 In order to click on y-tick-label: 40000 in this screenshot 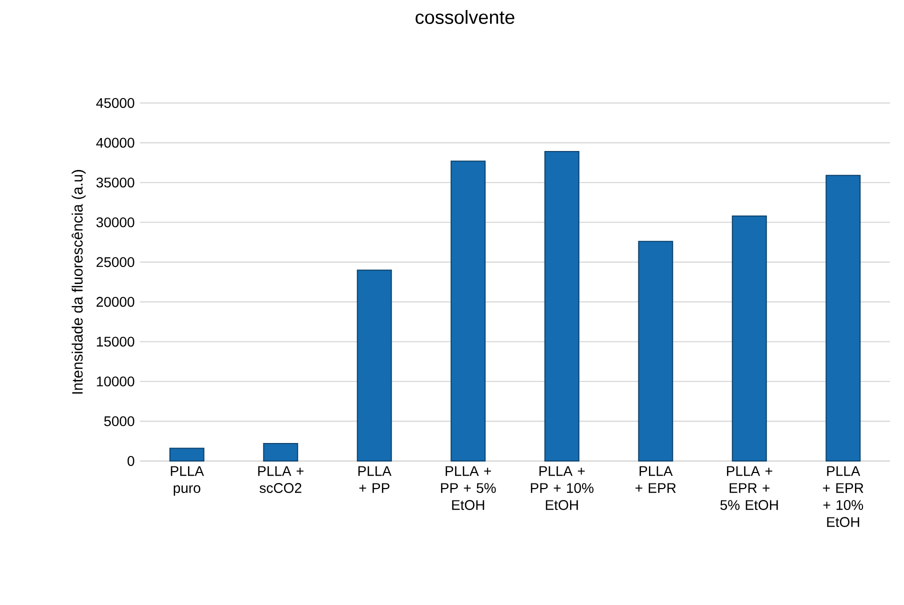, I will do `click(115, 143)`.